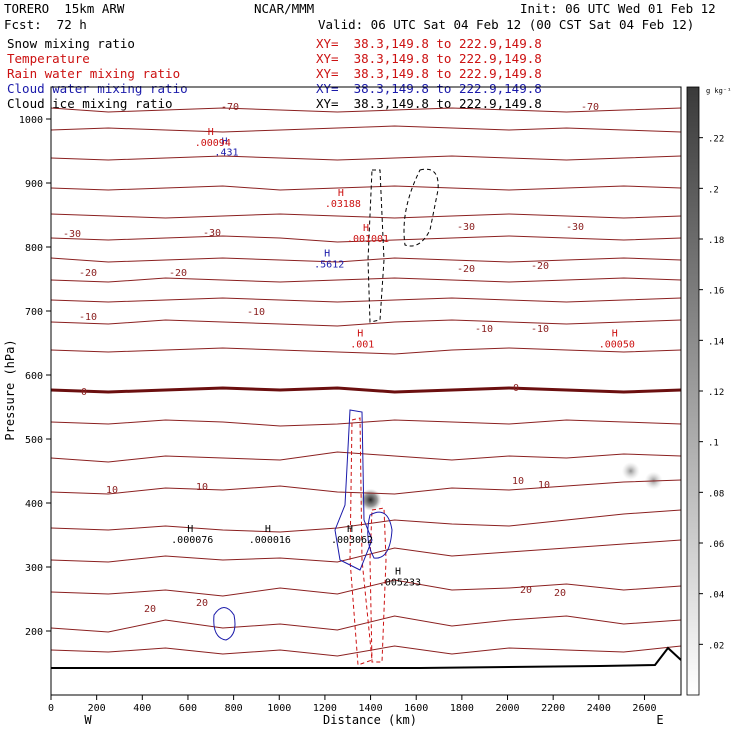 This screenshot has width=740, height=740. What do you see at coordinates (34, 312) in the screenshot?
I see `y-tick-label: 700` at bounding box center [34, 312].